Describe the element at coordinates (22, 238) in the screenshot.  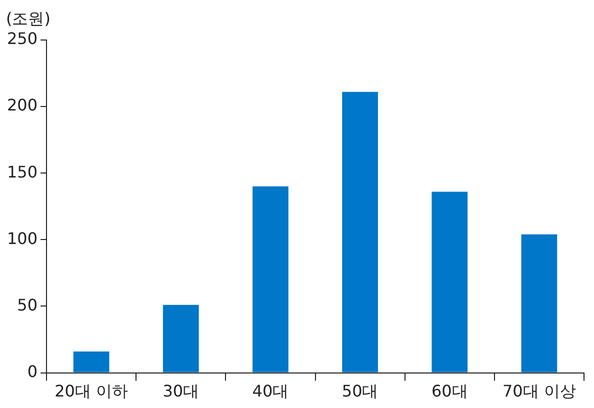
I see `y-tick-label: 100` at that location.